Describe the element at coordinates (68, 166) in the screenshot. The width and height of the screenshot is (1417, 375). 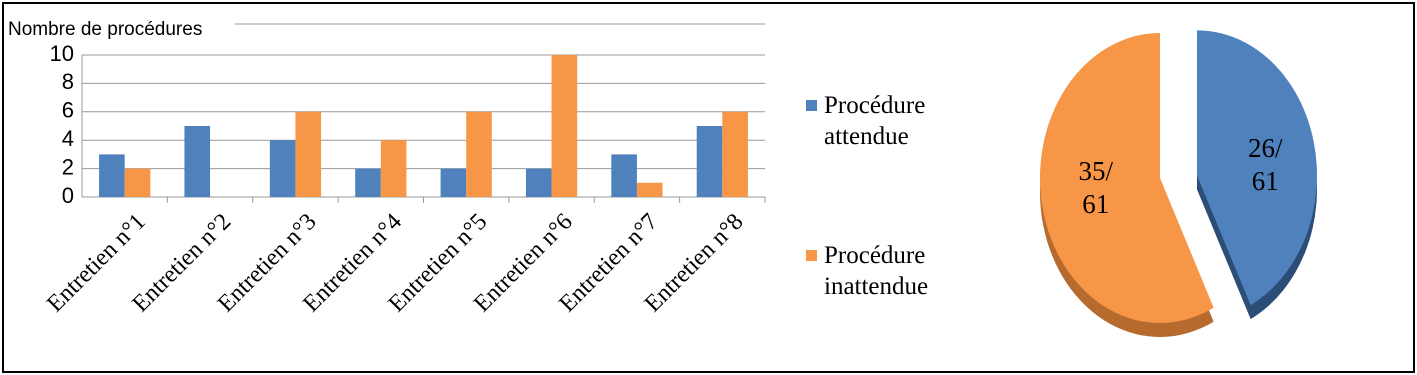
I see `y-tick-label: 2` at that location.